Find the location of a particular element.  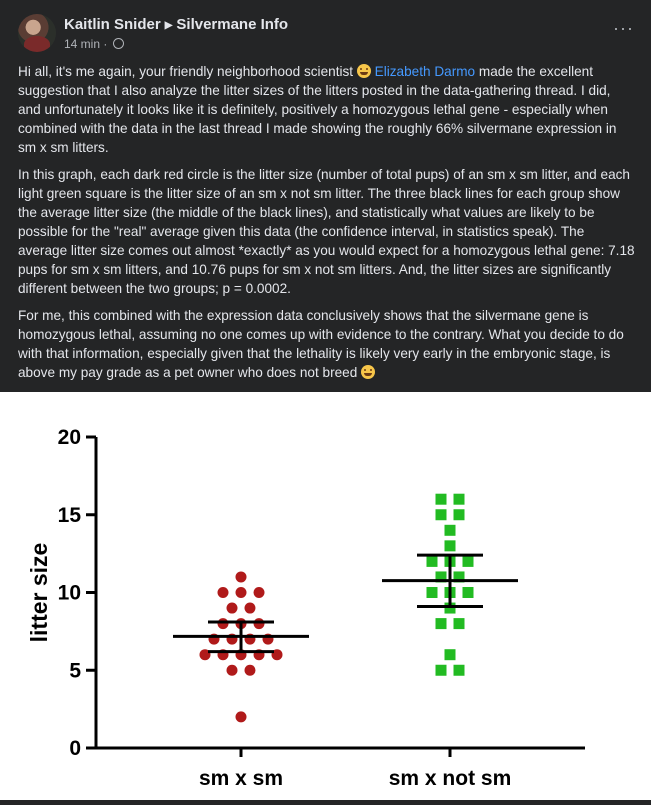

y-tick-label: 0 is located at coordinates (75, 748).